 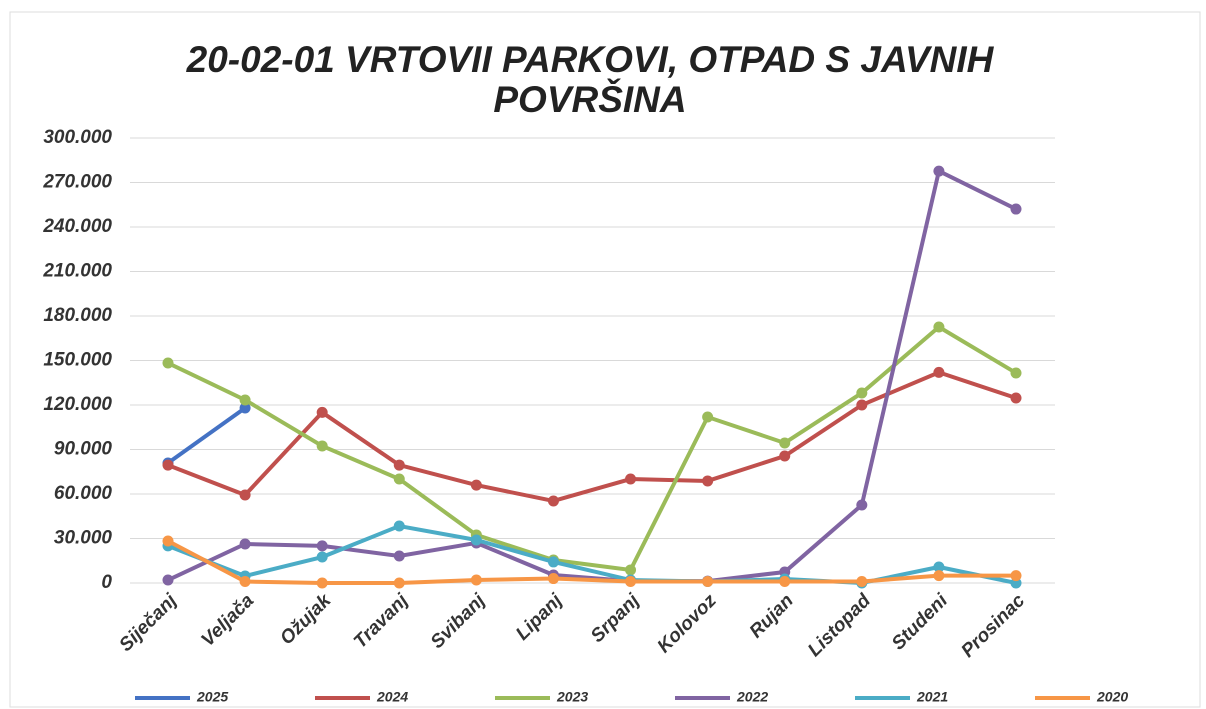 What do you see at coordinates (839, 625) in the screenshot?
I see `x-tick-label: Listopad` at bounding box center [839, 625].